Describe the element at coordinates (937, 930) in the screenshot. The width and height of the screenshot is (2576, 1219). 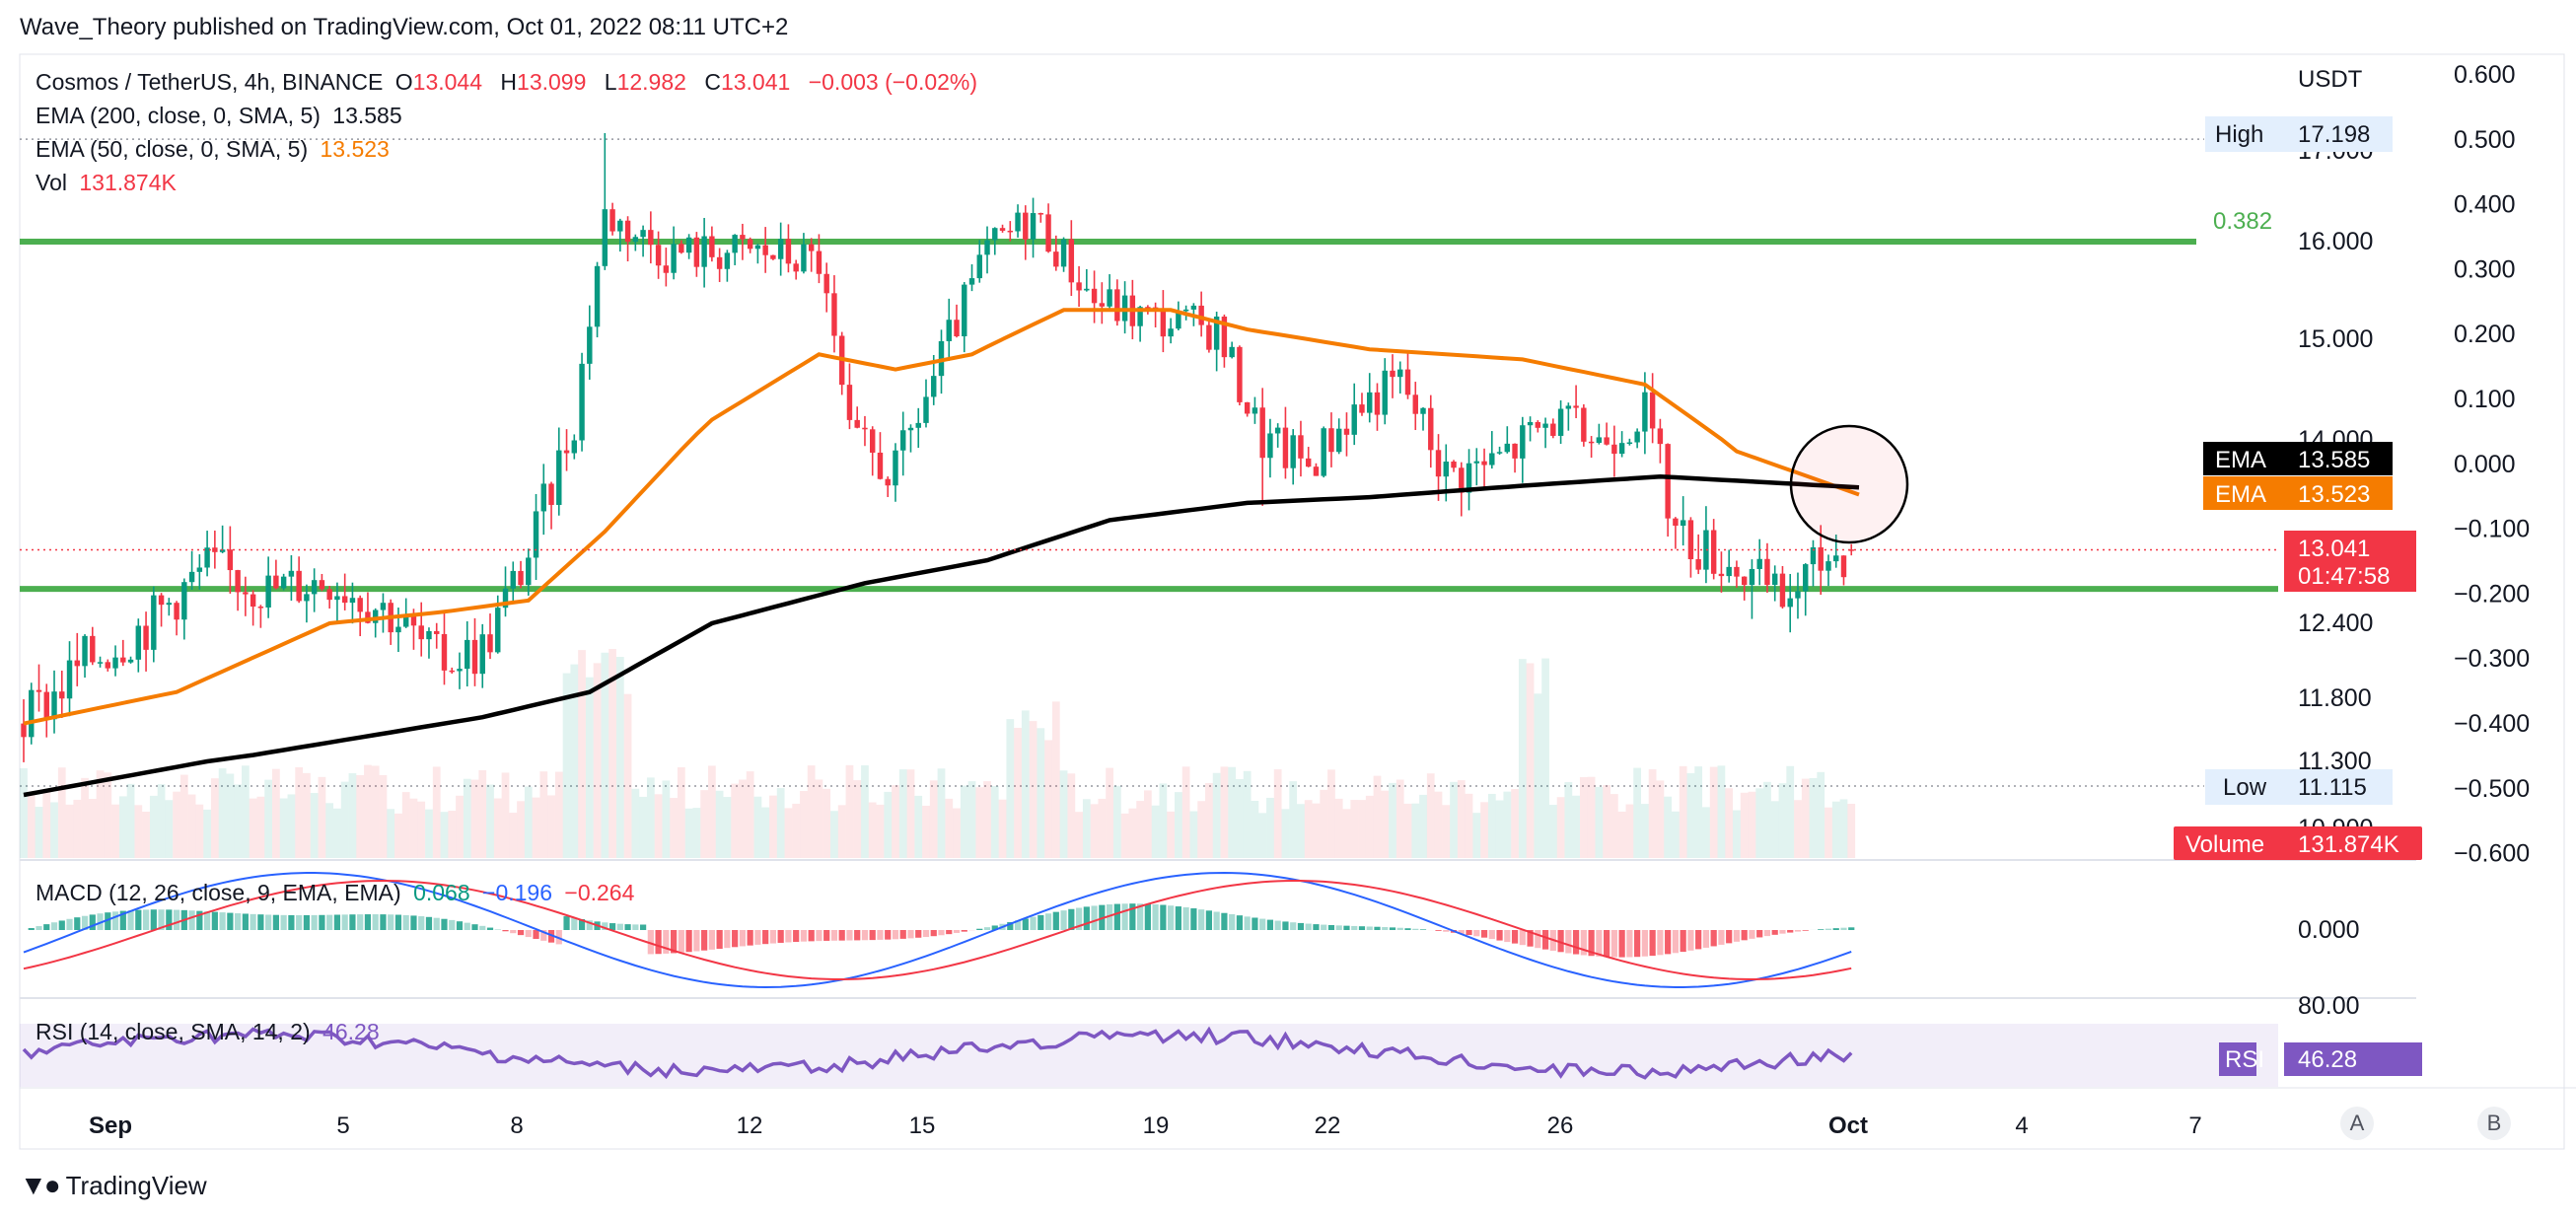
I see `macd-line` at that location.